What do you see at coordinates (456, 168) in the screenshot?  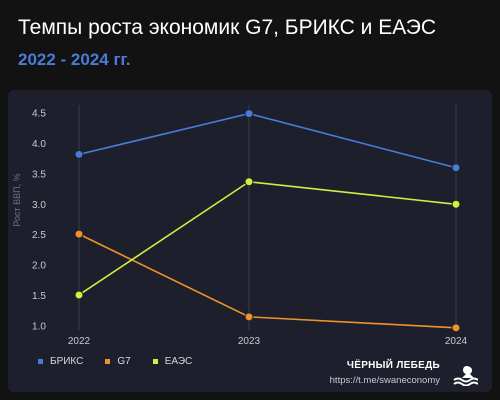 I see `data-point-БРИКС-2024` at bounding box center [456, 168].